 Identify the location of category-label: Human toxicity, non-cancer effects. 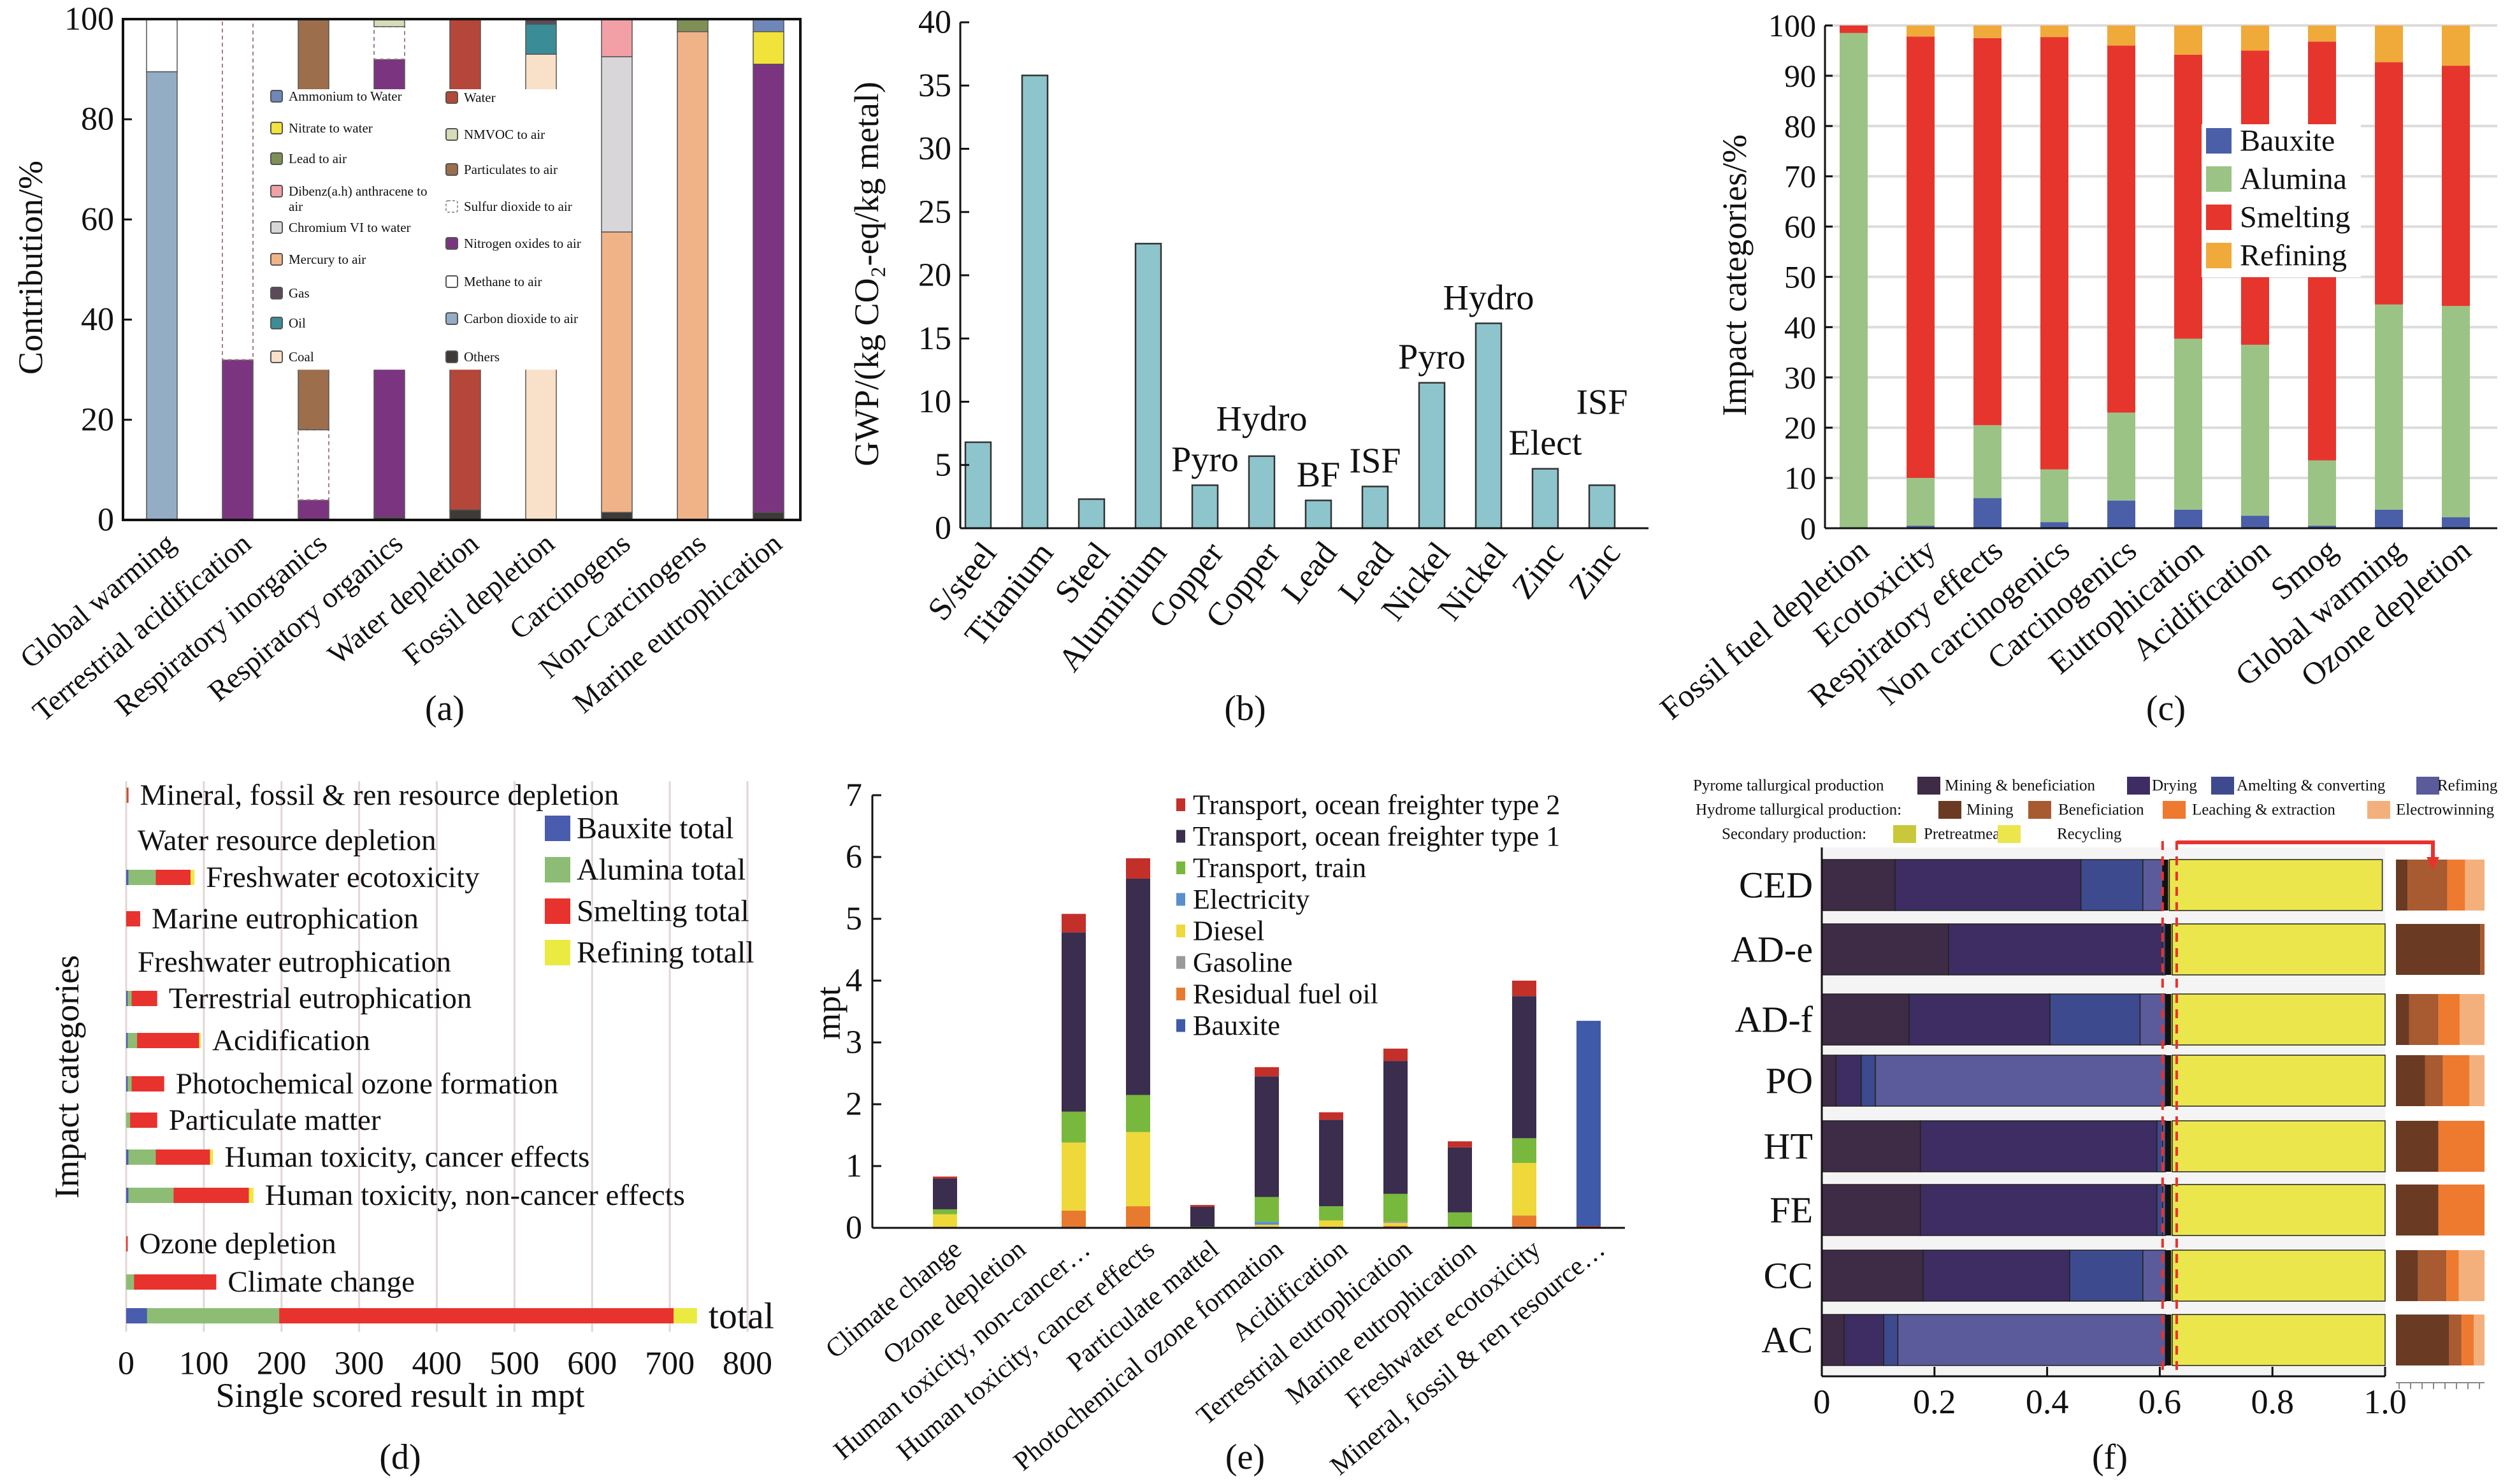
(475, 1195).